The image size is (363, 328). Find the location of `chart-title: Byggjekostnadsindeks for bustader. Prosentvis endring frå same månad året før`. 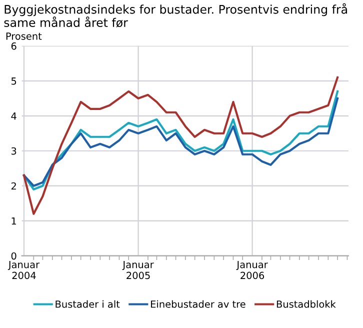

chart-title: Byggjekostnadsindeks for bustader. Prosentvis endring frå same månad året før is located at coordinates (175, 15).